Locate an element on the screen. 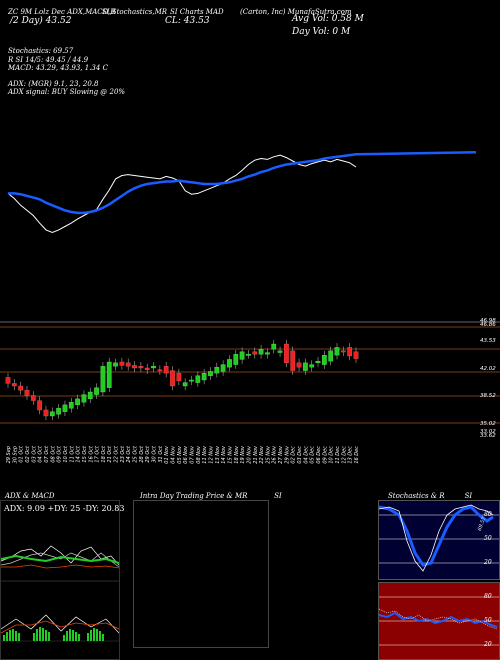 The height and width of the screenshot is (660, 500). date-label: 04 Dec is located at coordinates (306, 455).